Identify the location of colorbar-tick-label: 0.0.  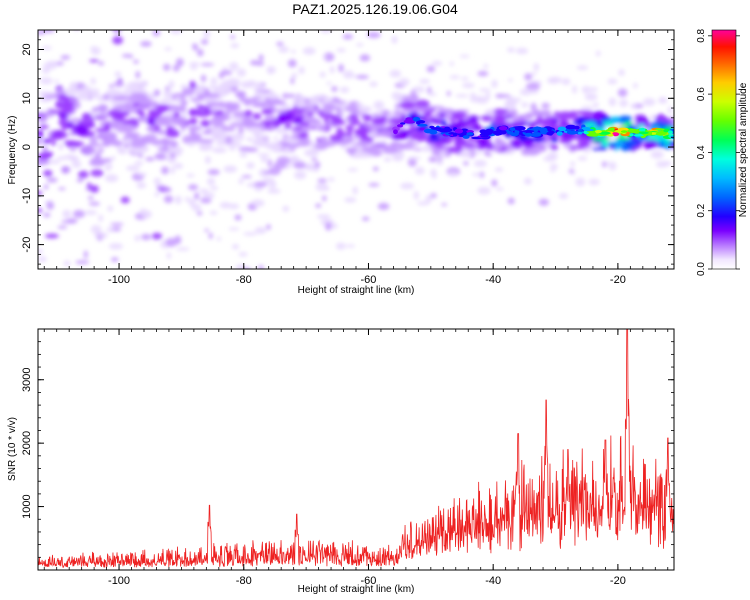
(701, 269).